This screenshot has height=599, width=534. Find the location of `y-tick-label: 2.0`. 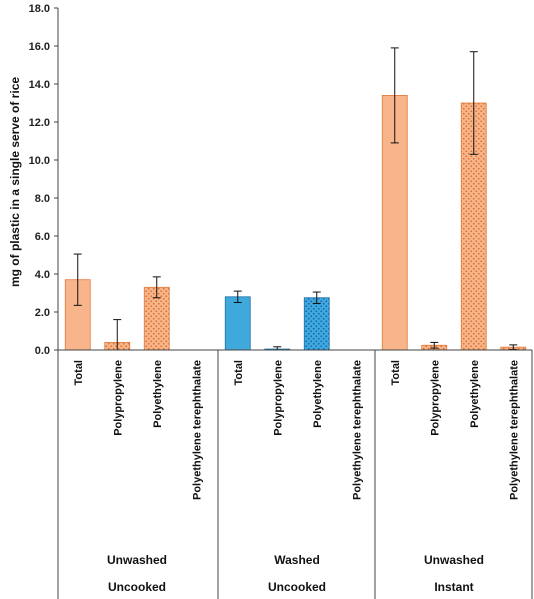

y-tick-label: 2.0 is located at coordinates (42, 313).